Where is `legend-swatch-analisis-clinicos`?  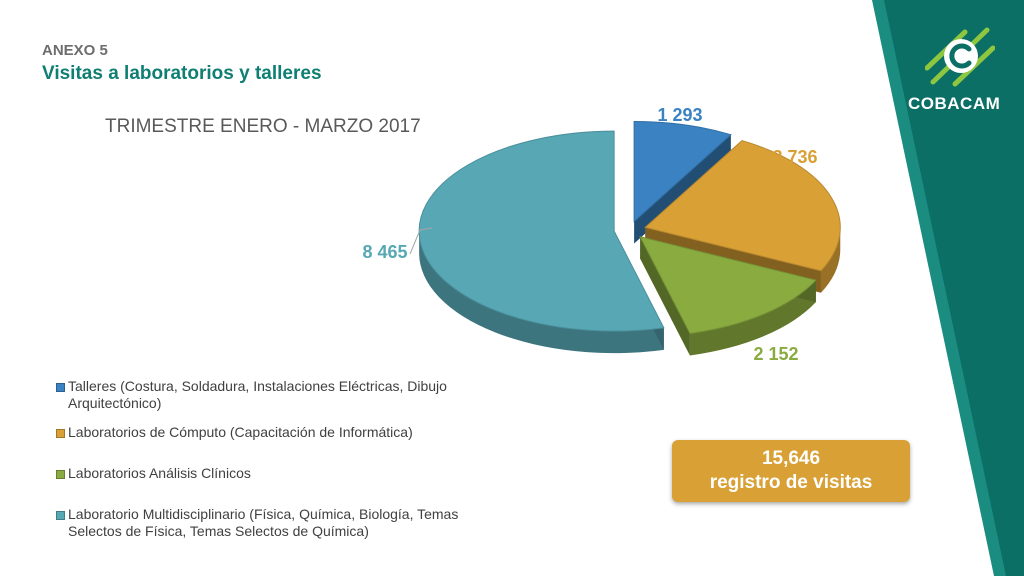 legend-swatch-analisis-clinicos is located at coordinates (60, 474).